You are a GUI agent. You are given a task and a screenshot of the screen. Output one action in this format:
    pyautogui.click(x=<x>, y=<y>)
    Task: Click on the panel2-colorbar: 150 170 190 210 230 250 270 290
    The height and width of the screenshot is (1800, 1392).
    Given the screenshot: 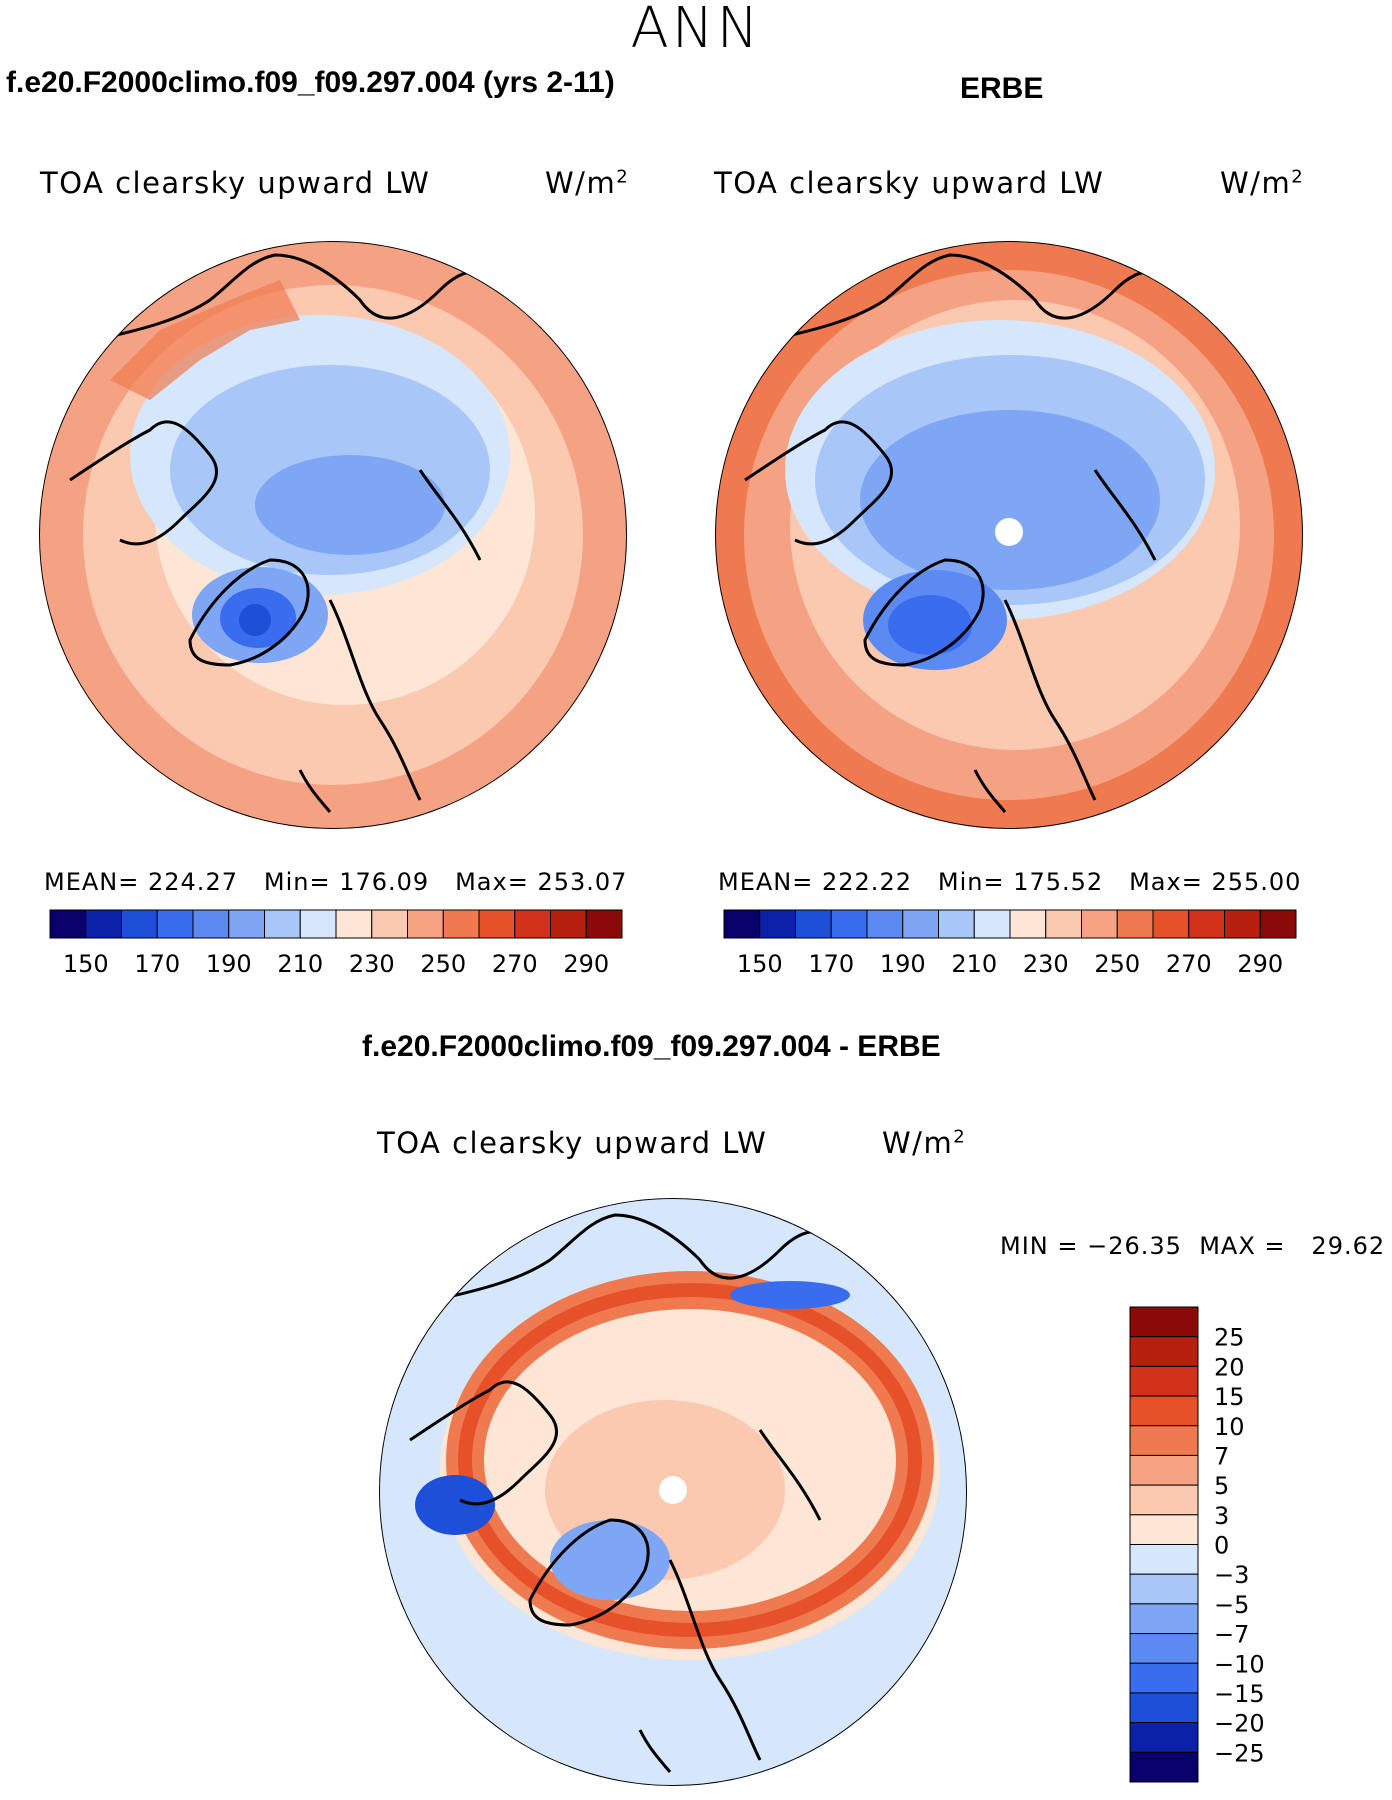 What is the action you would take?
    pyautogui.click(x=1010, y=943)
    